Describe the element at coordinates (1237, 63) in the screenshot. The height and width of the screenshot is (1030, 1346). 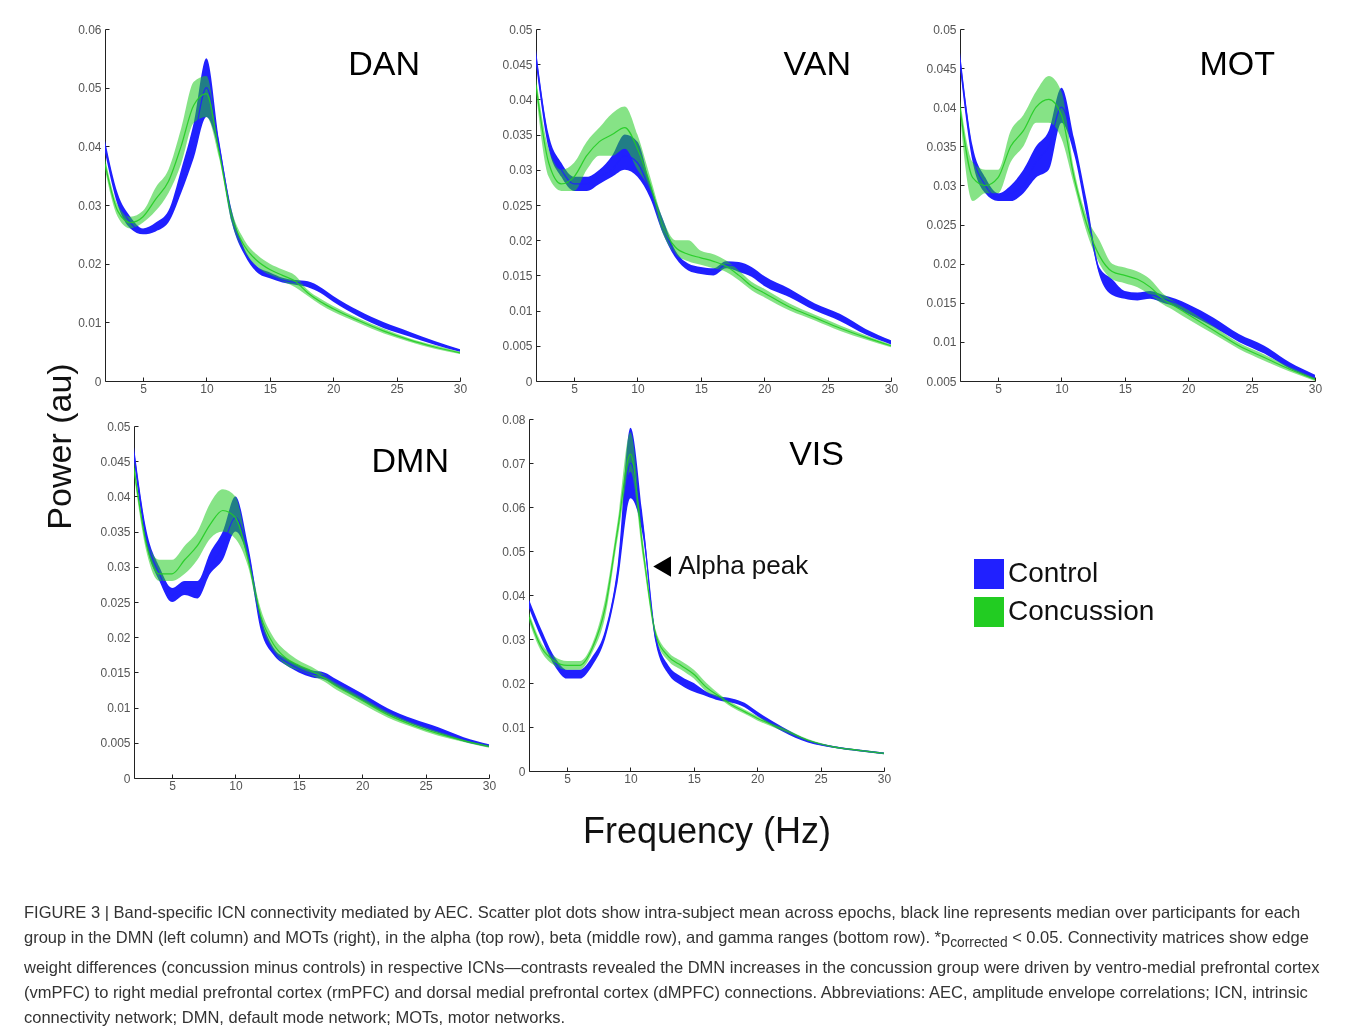
I see `chart-title: MOT` at that location.